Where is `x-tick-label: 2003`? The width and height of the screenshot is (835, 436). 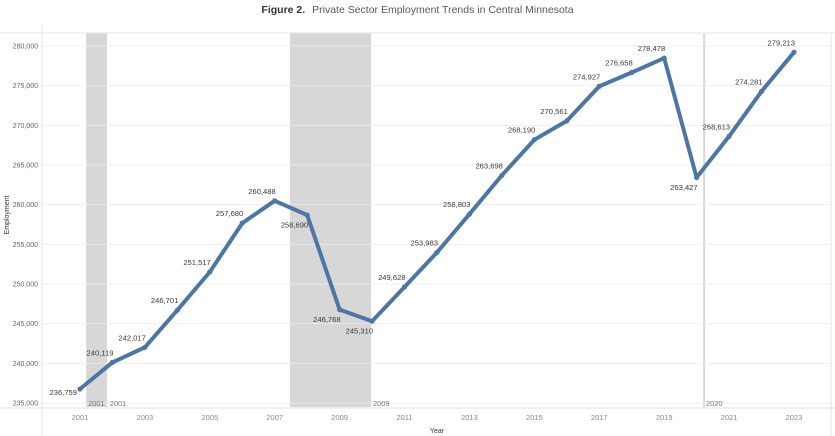 x-tick-label: 2003 is located at coordinates (145, 417).